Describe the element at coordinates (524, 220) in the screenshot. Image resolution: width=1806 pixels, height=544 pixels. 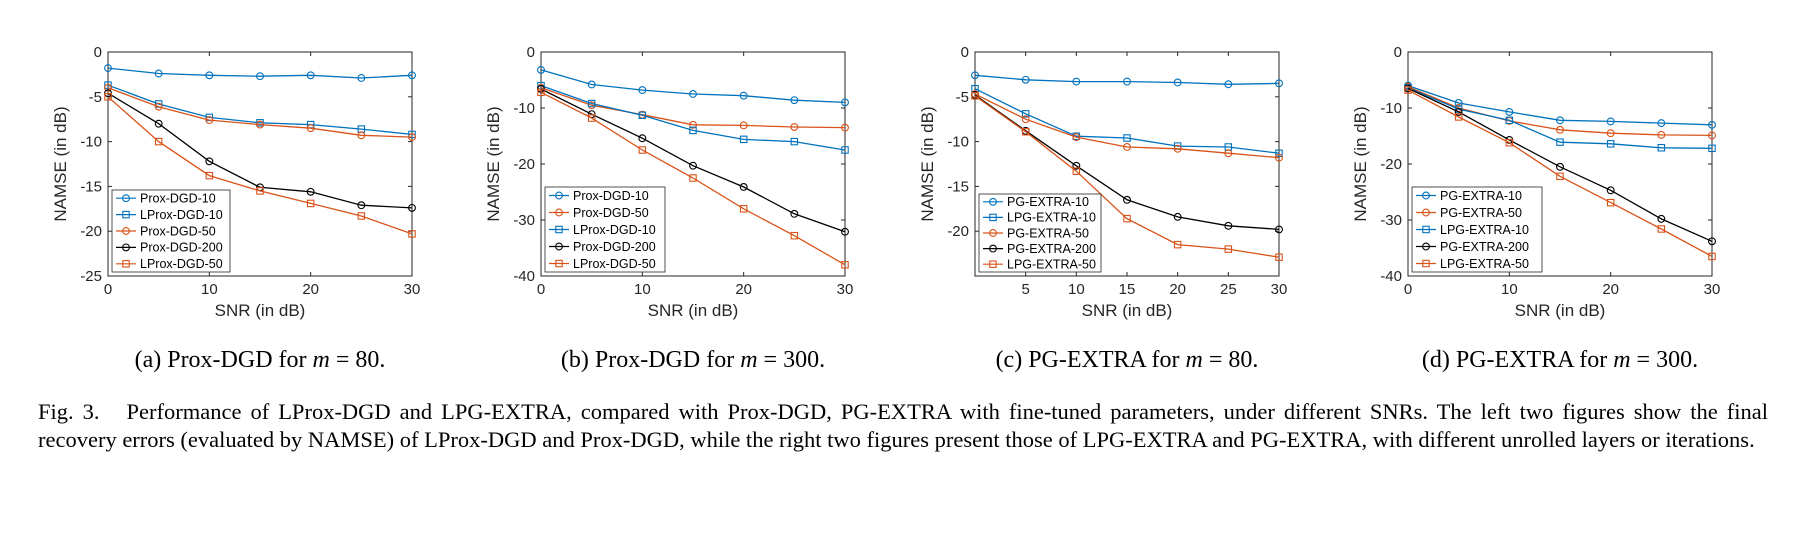
I see `y-tick-label: -30` at that location.